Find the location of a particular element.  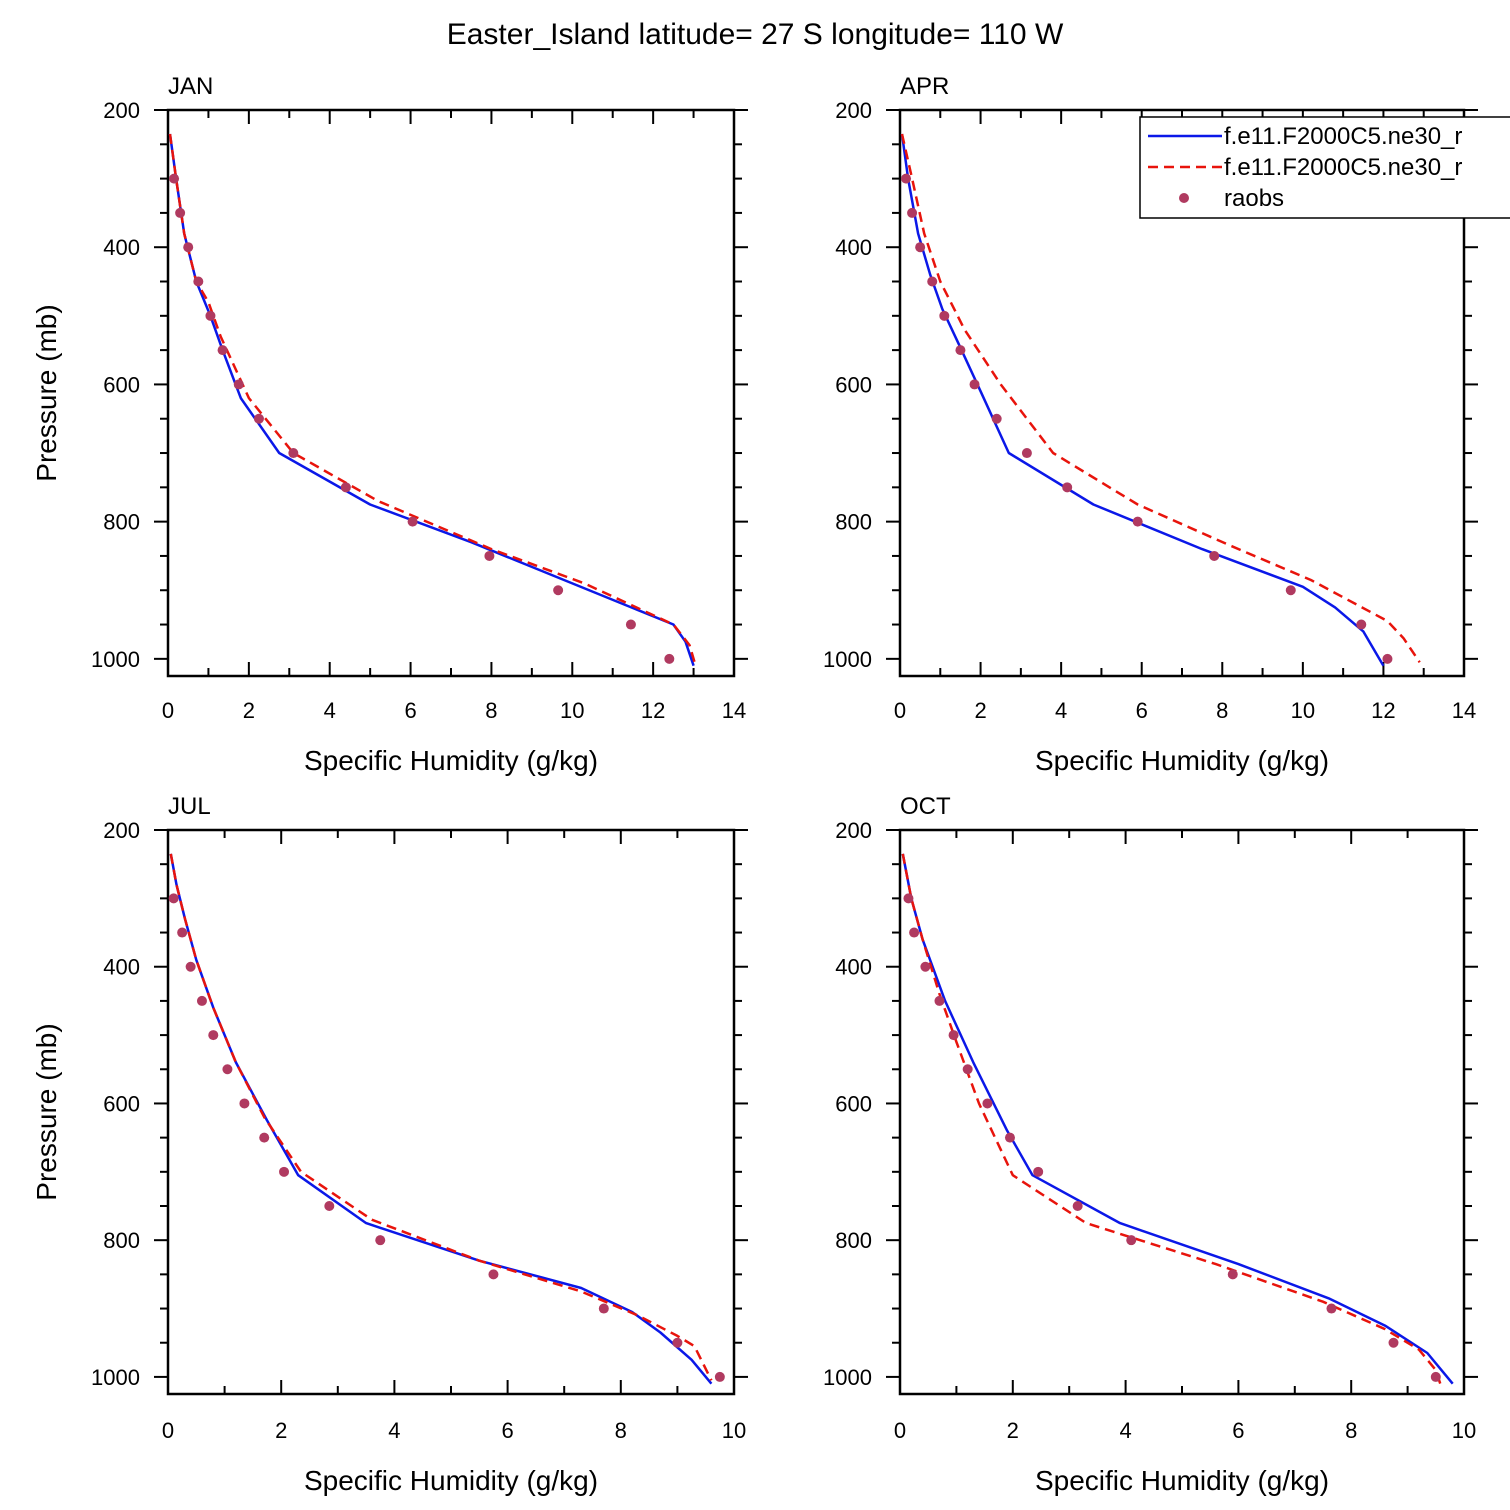

x-tick-label: 12 is located at coordinates (653, 710).